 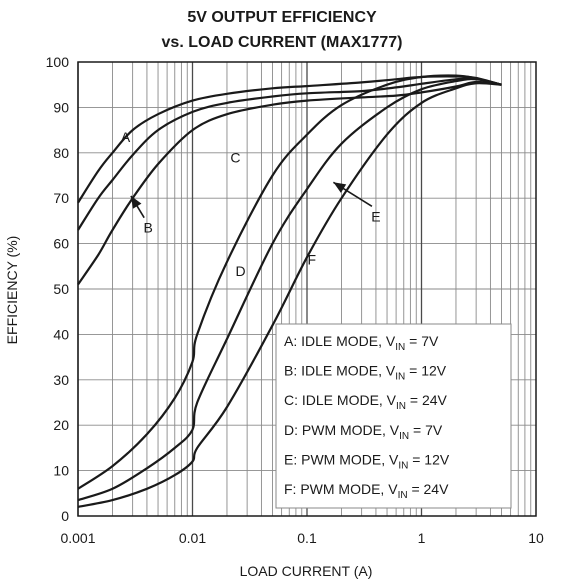 I want to click on legend-entry-b: B: IDLE MODE, VIN = 12V, so click(x=365, y=373).